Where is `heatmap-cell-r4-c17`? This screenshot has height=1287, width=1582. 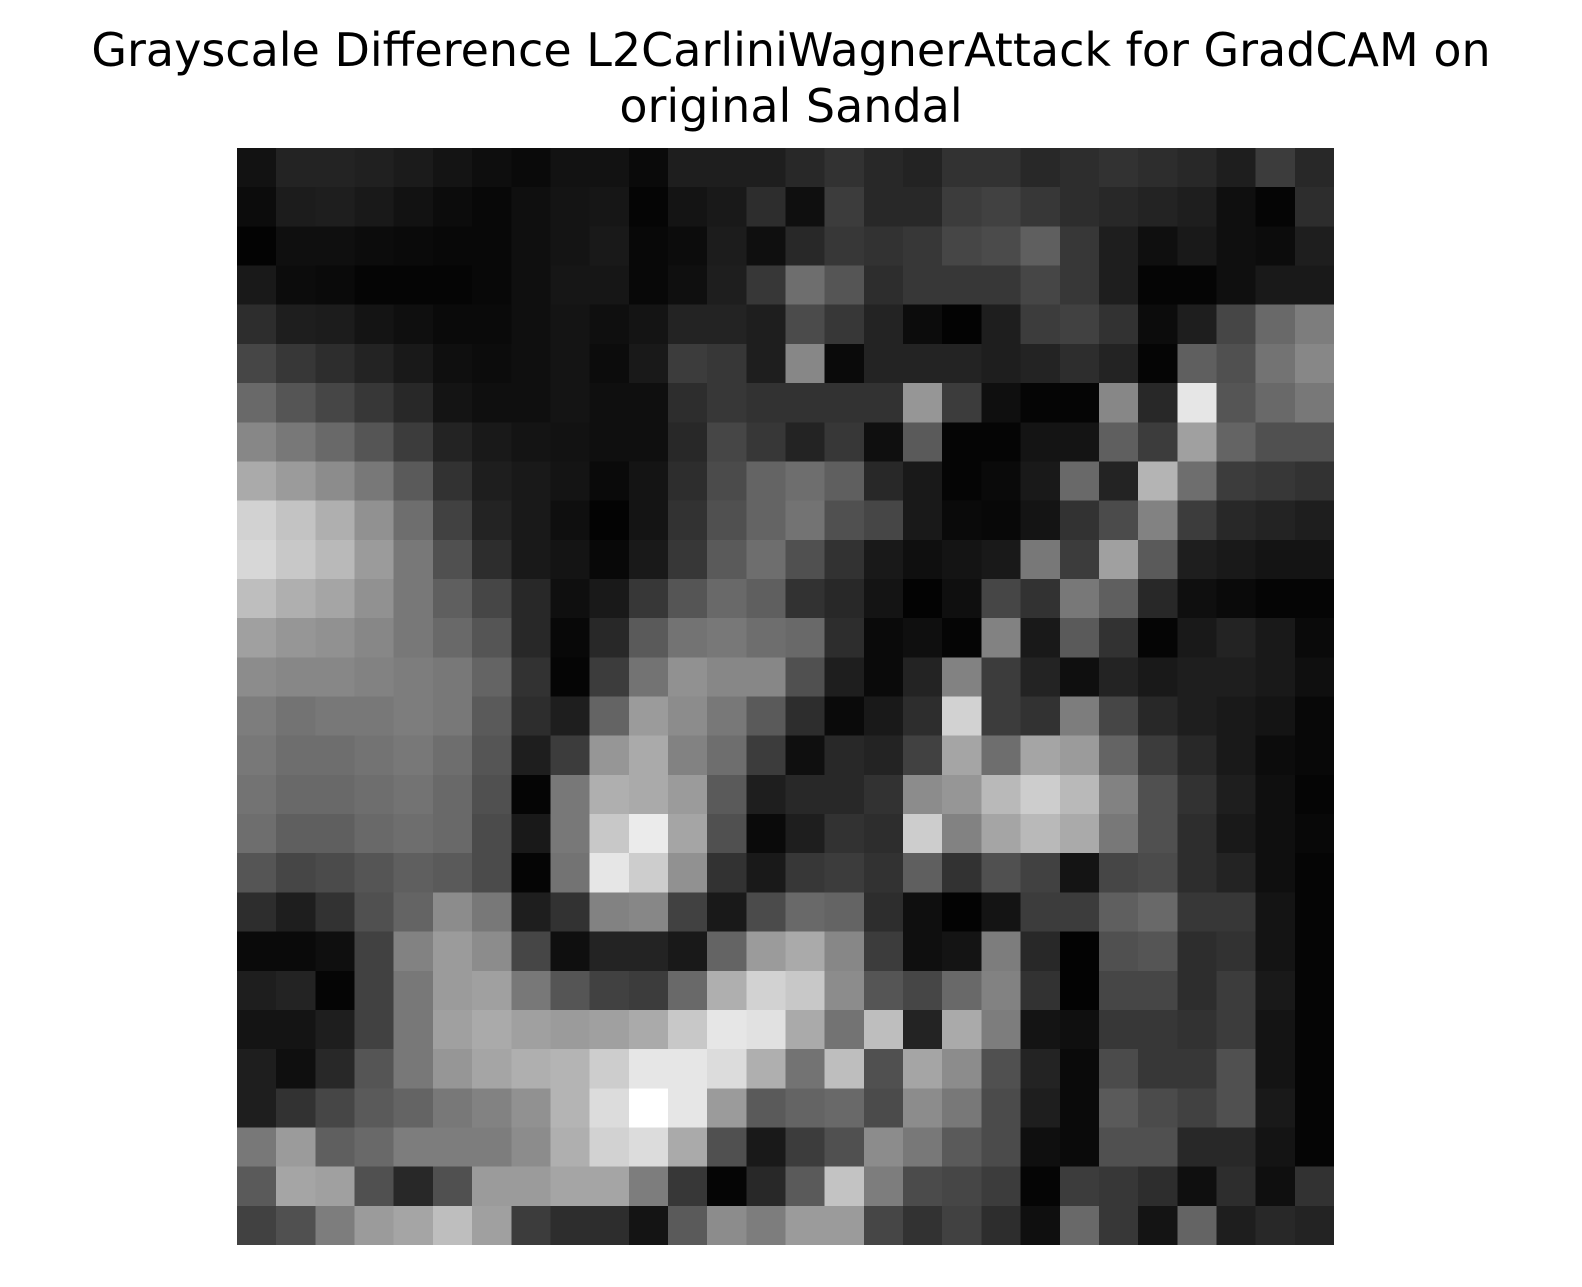 heatmap-cell-r4-c17 is located at coordinates (923, 324).